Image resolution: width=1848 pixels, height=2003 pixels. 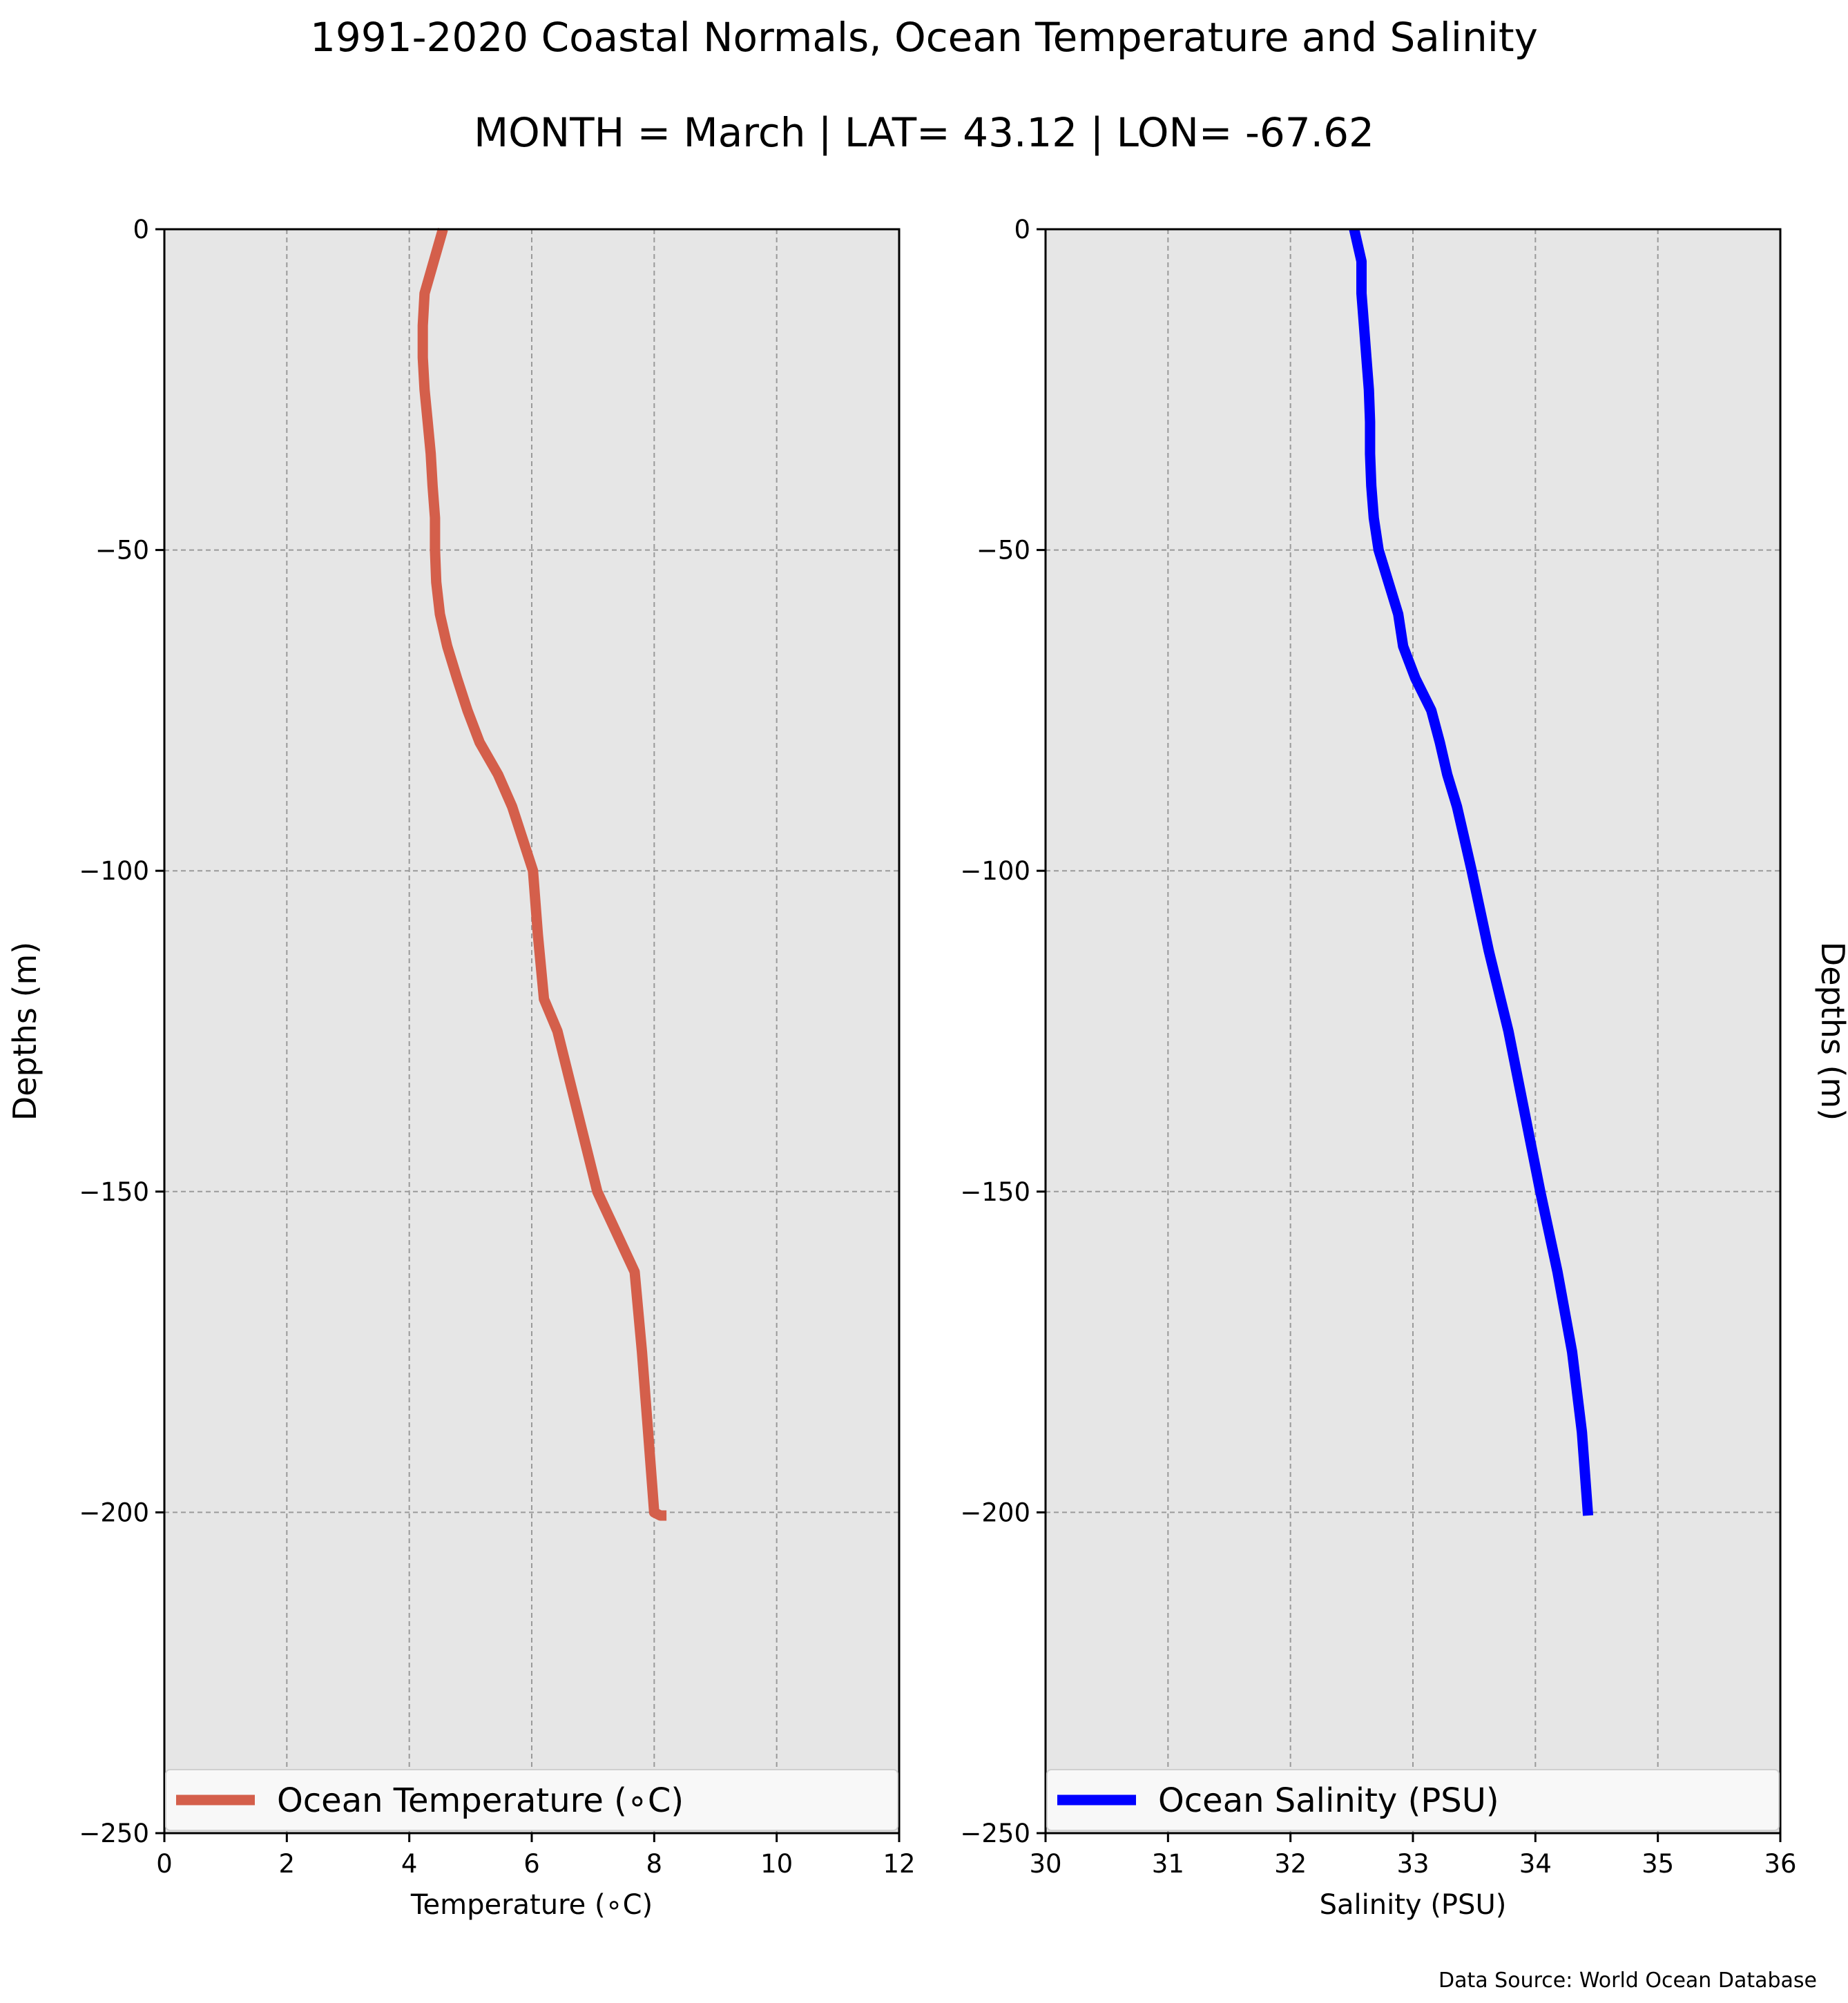 I want to click on x-tick-label: 6, so click(x=531, y=1864).